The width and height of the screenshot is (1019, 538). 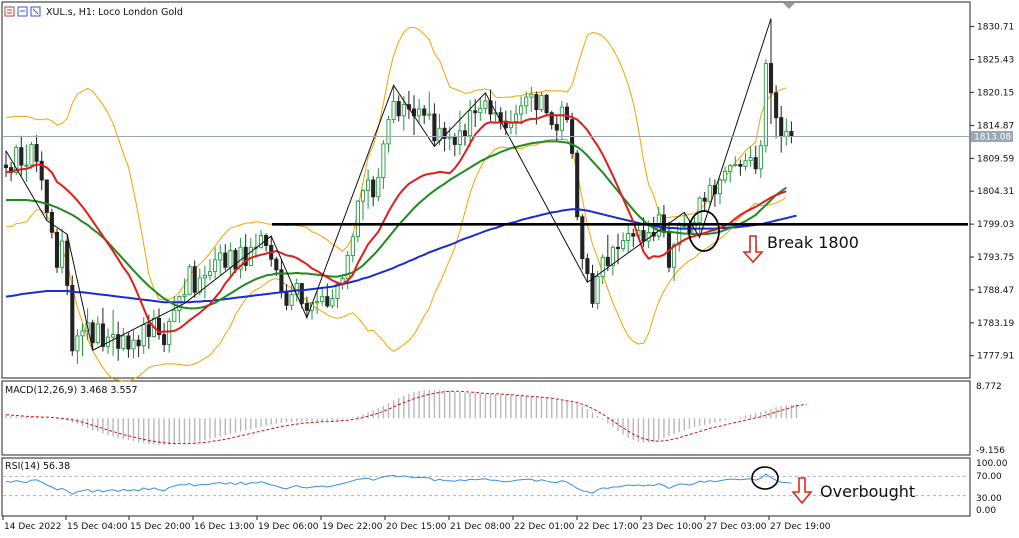 I want to click on break-annotation: Break 1800, so click(x=813, y=242).